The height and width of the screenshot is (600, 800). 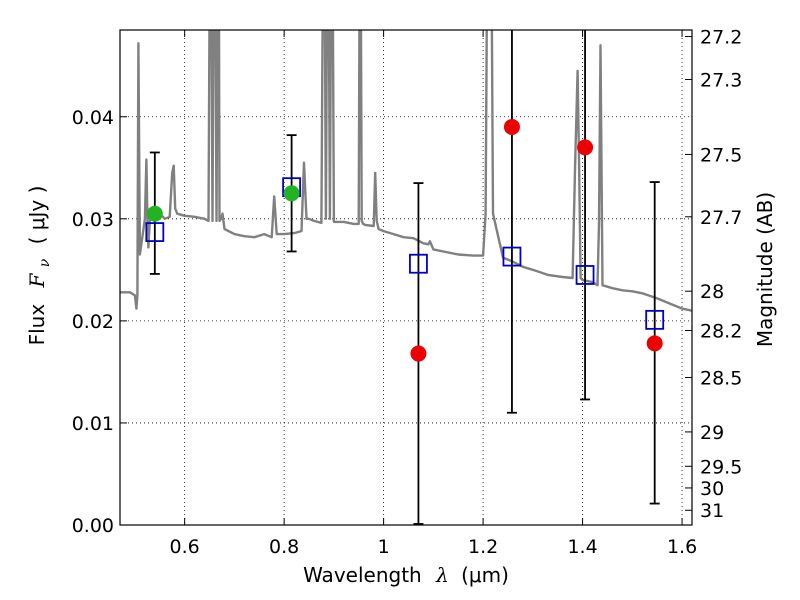 What do you see at coordinates (284, 547) in the screenshot?
I see `x-tick-label: 0.8` at bounding box center [284, 547].